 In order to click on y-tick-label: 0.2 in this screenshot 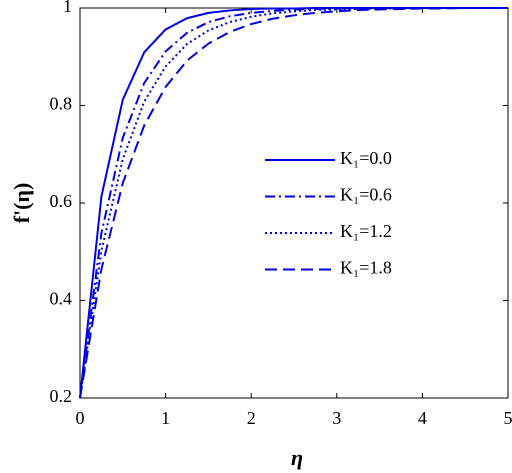, I will do `click(61, 396)`.